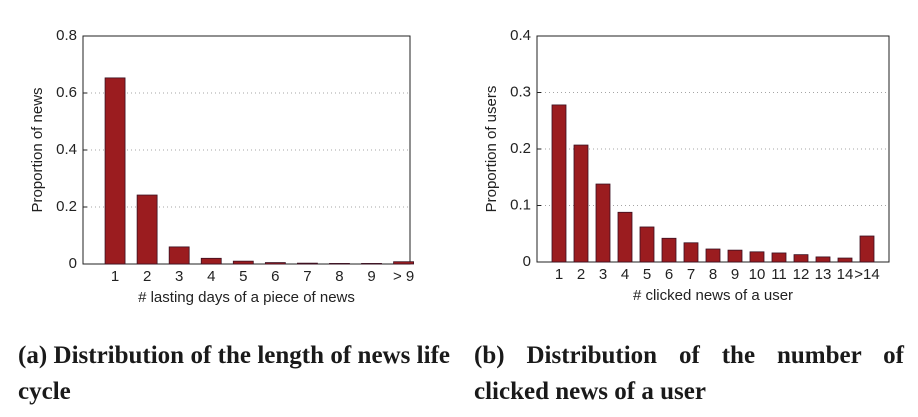 This screenshot has width=918, height=417. What do you see at coordinates (403, 276) in the screenshot?
I see `x-tick-label: > 9` at bounding box center [403, 276].